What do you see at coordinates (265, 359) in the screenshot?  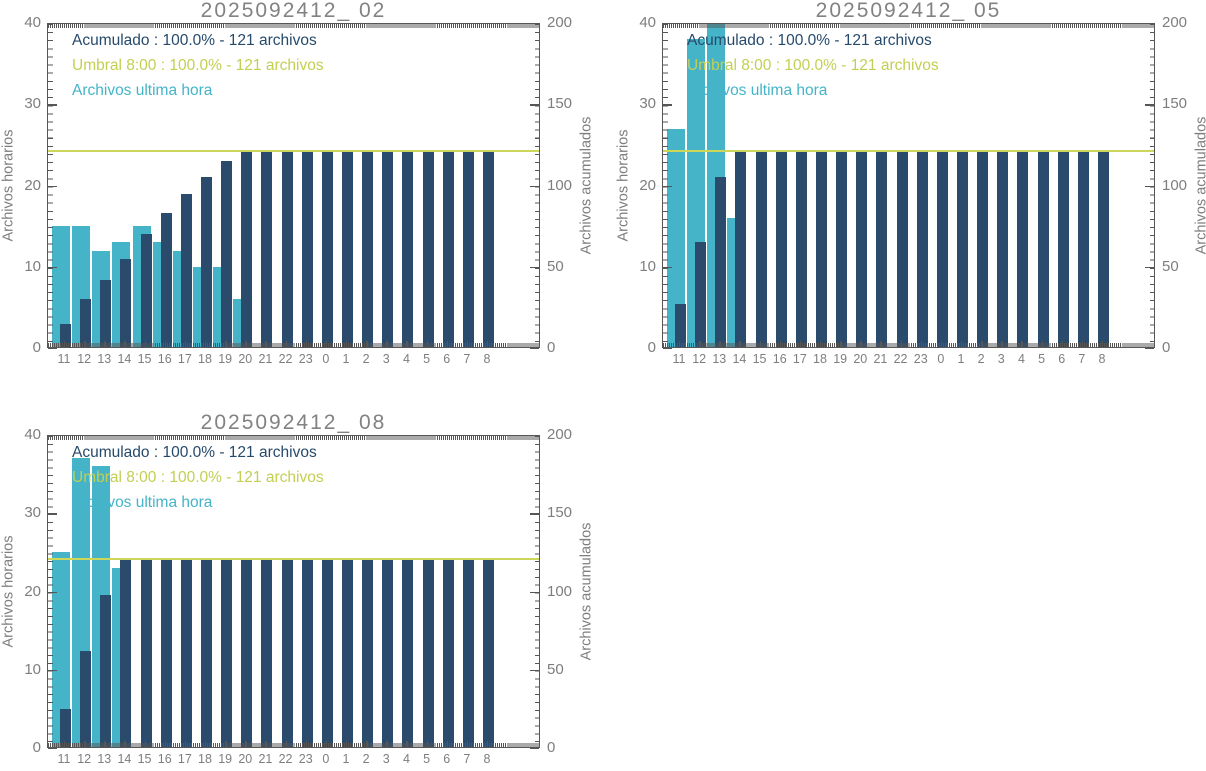 I see `x-tick-label: 21` at bounding box center [265, 359].